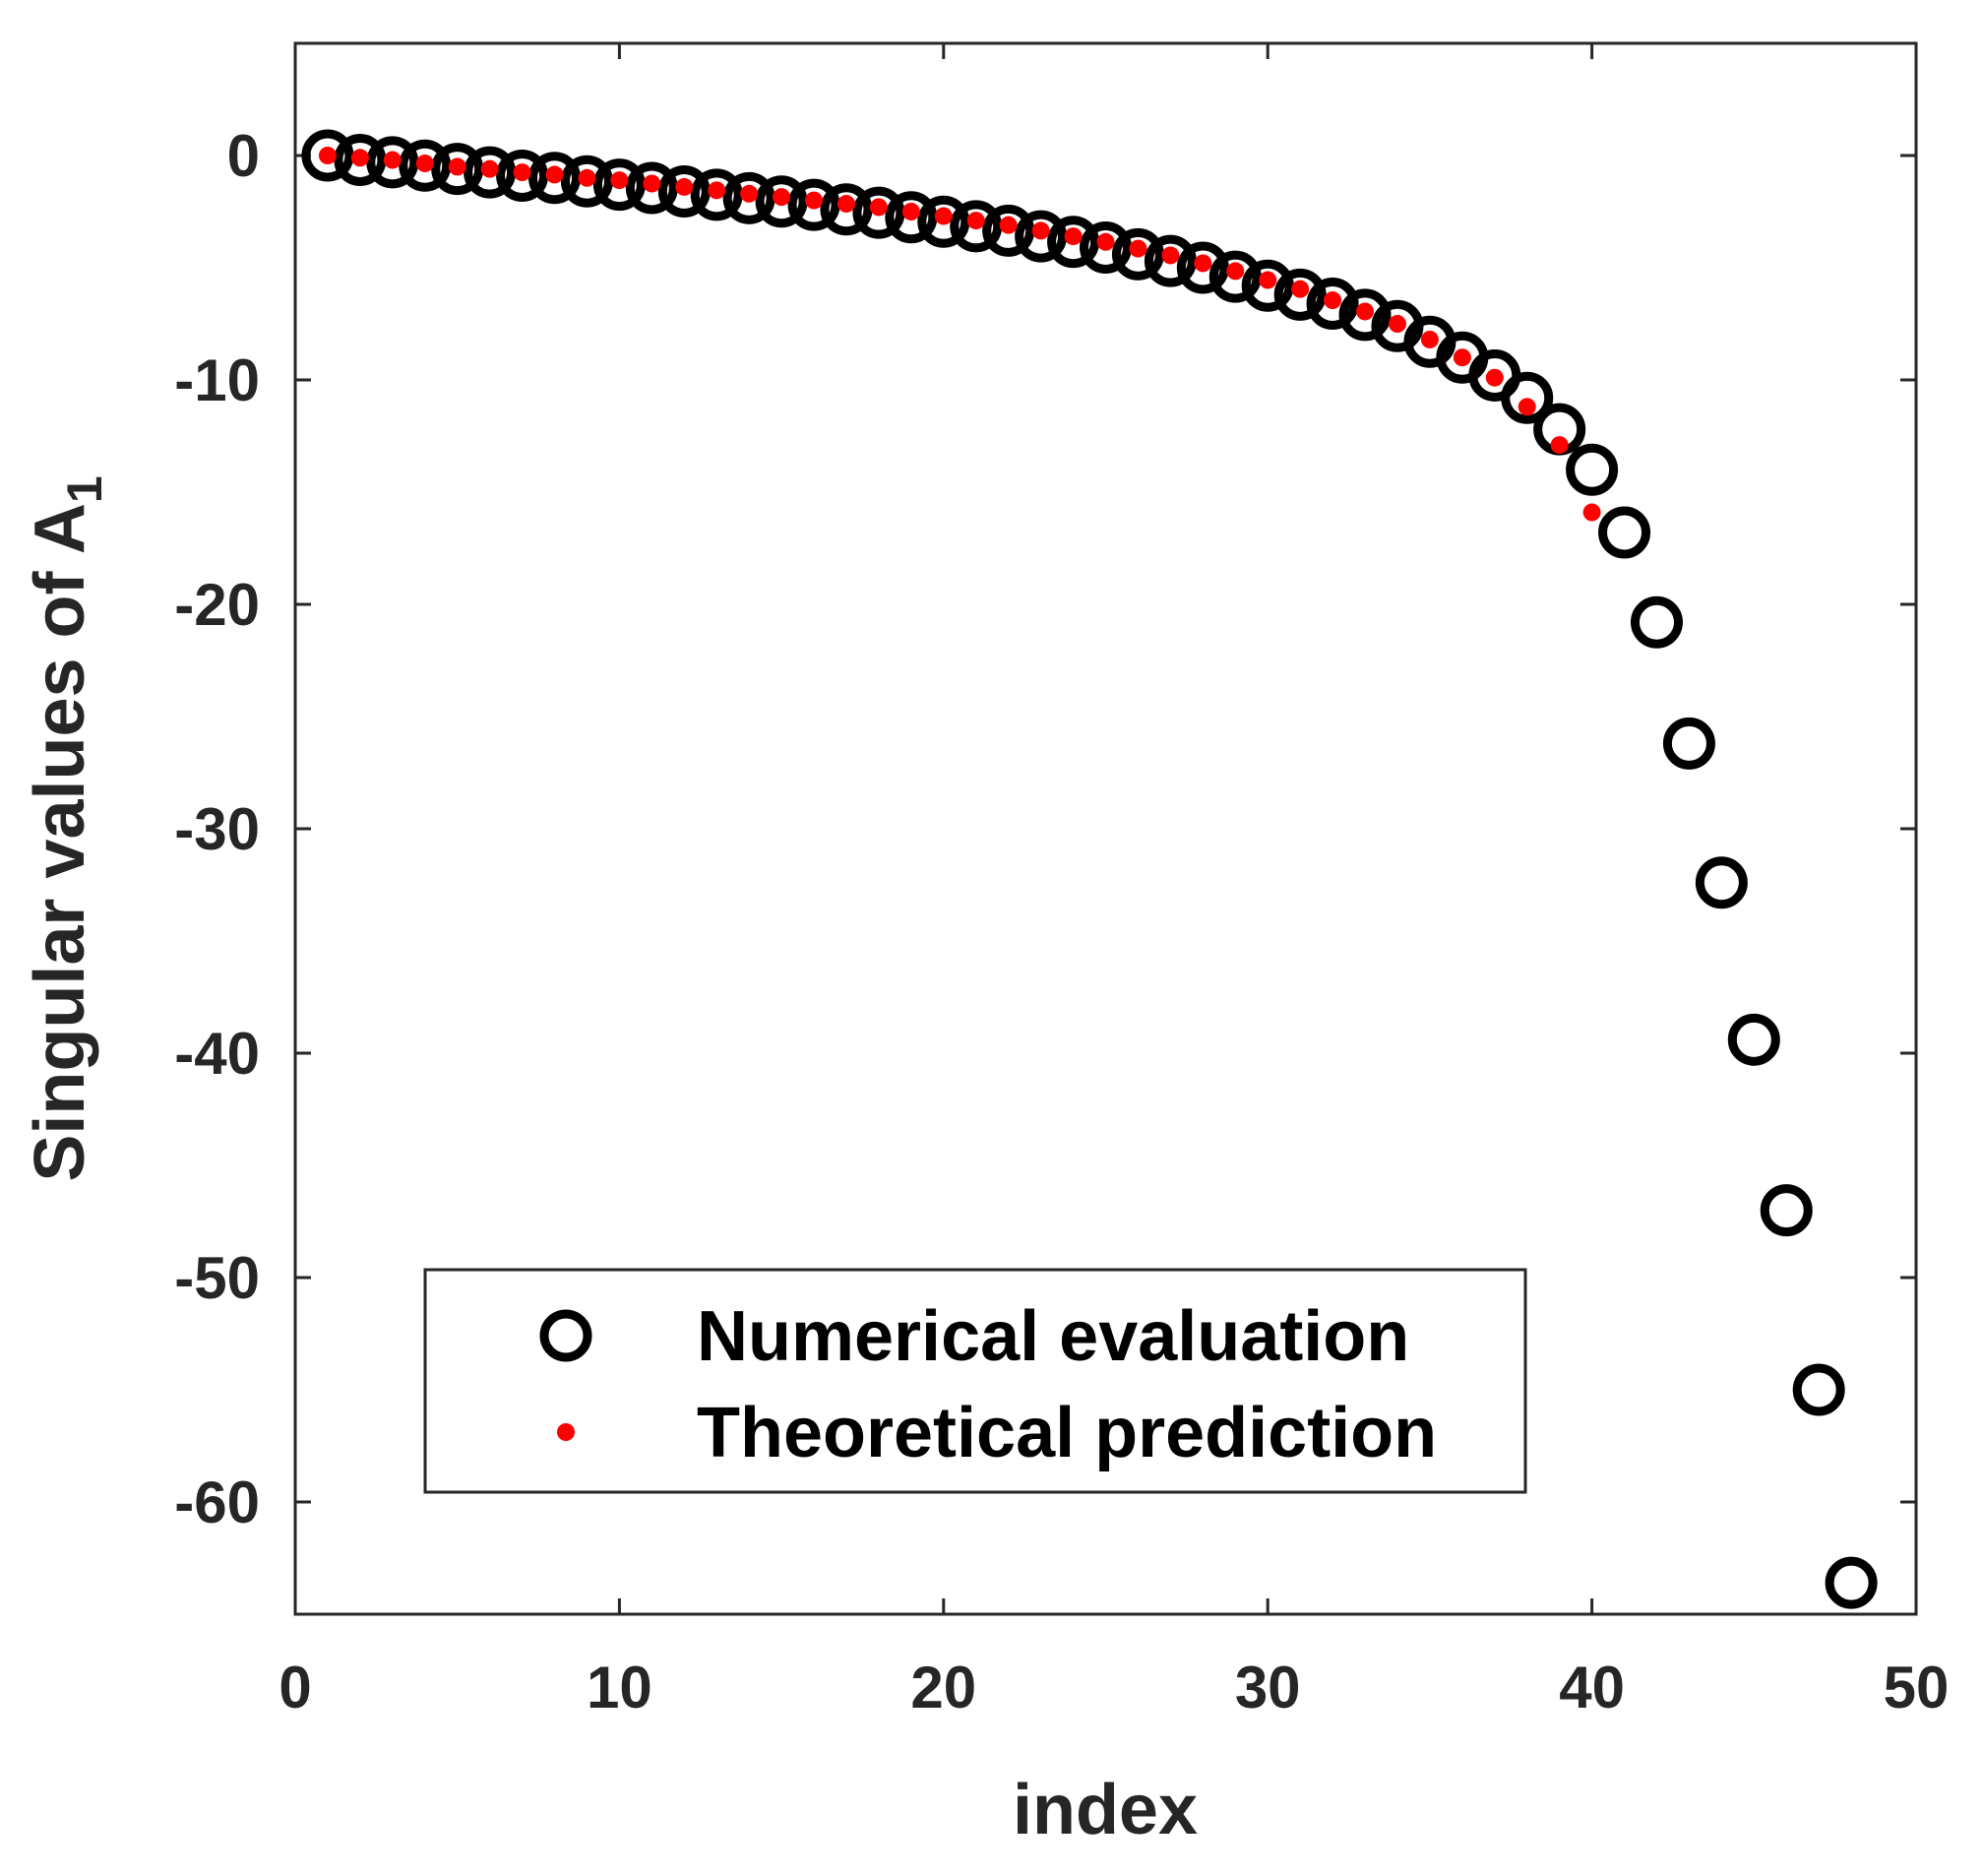  Describe the element at coordinates (217, 380) in the screenshot. I see `y-tick-label: -10` at that location.